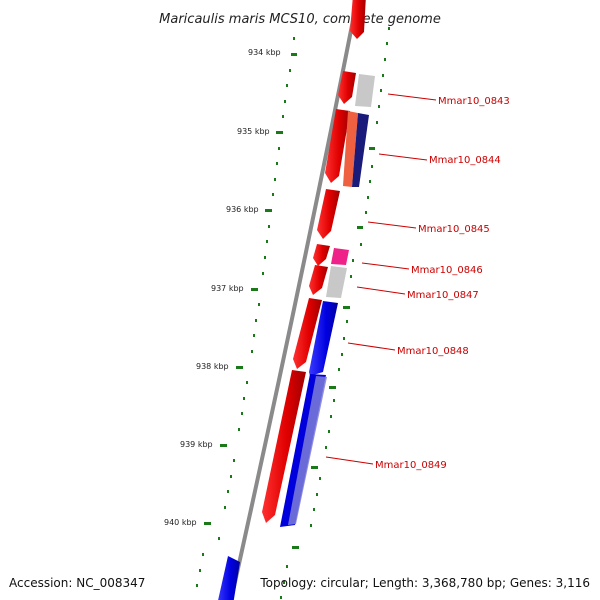 This screenshot has height=600, width=600. What do you see at coordinates (465, 160) in the screenshot?
I see `gene-label: Mmar10_0844` at bounding box center [465, 160].